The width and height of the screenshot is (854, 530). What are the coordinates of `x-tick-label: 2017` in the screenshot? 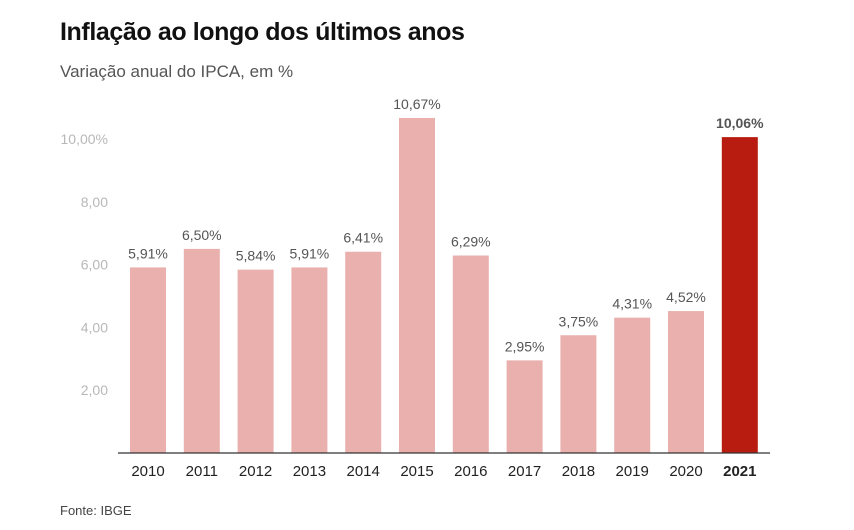 It's located at (524, 471).